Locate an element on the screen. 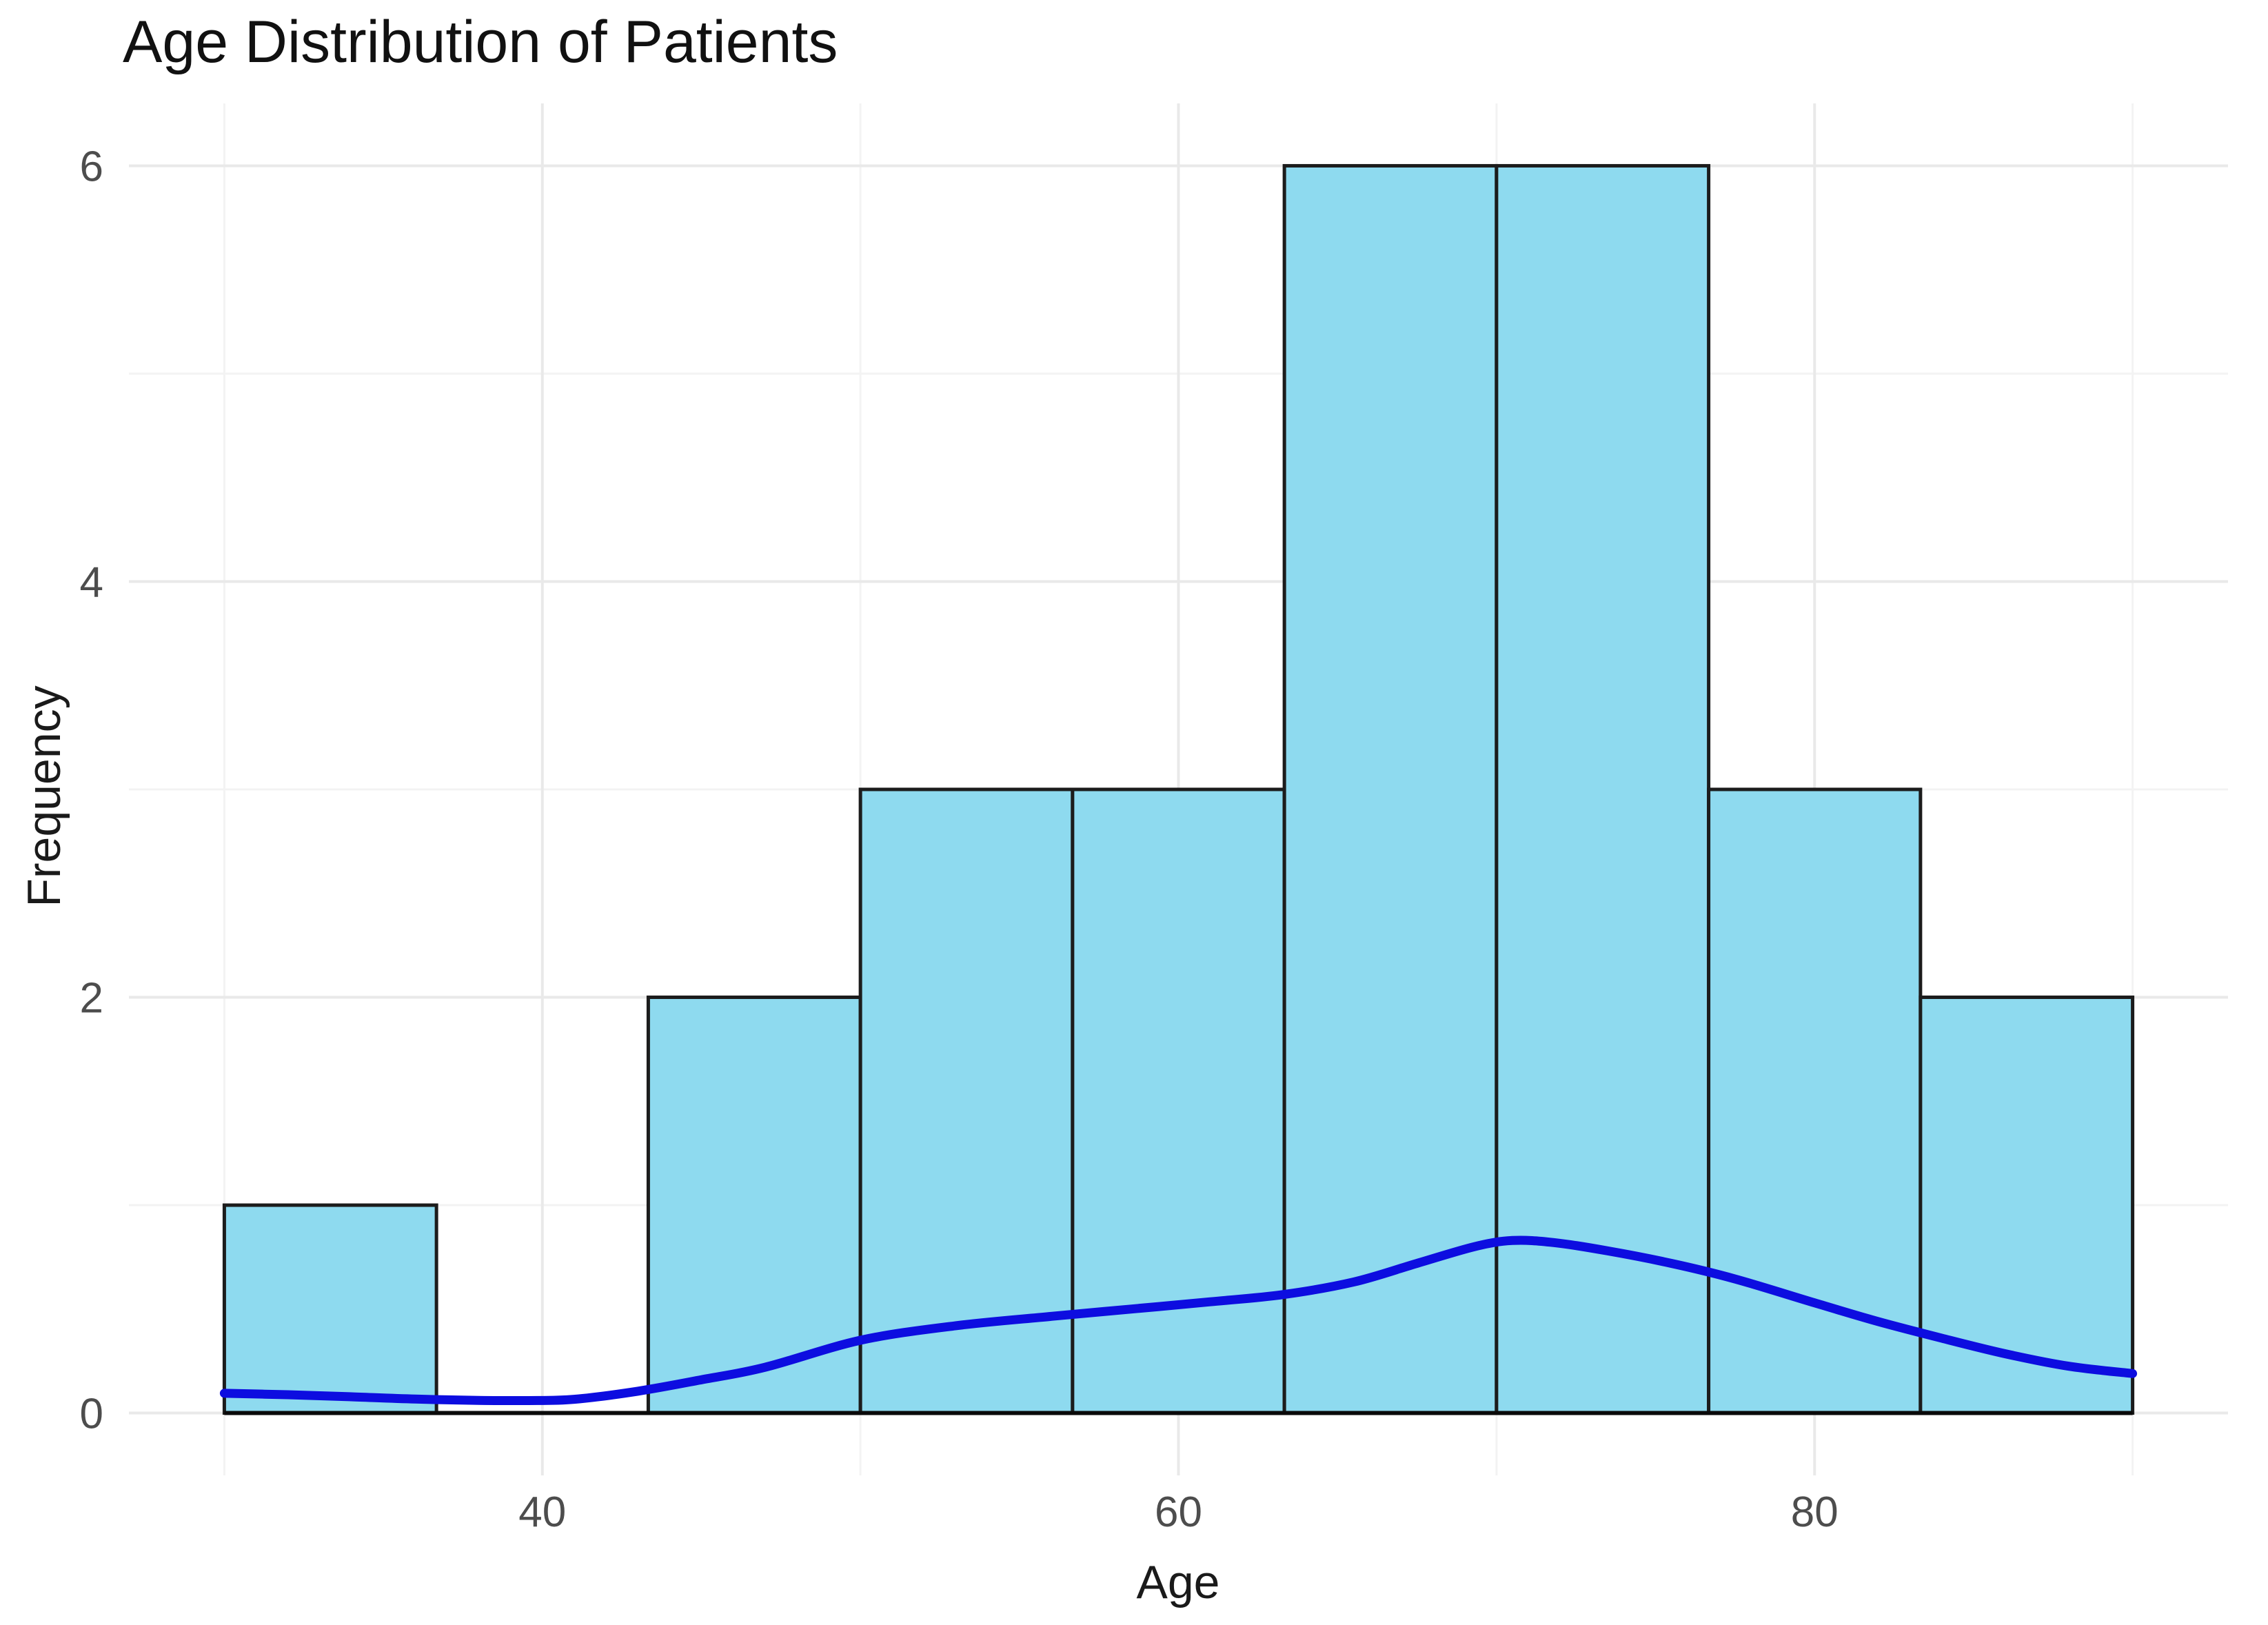  y-tick-label: 0 is located at coordinates (92, 1414).